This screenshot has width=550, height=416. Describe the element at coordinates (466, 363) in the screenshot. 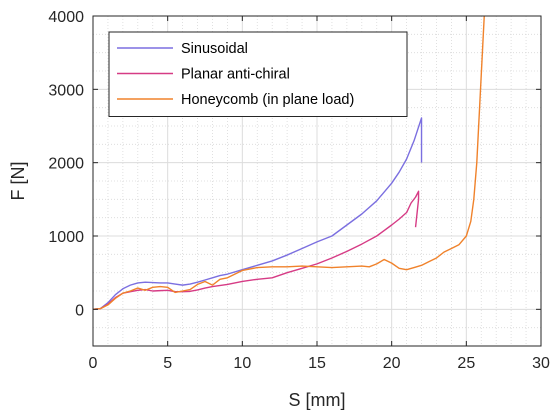

I see `x-tick-label: 25` at that location.